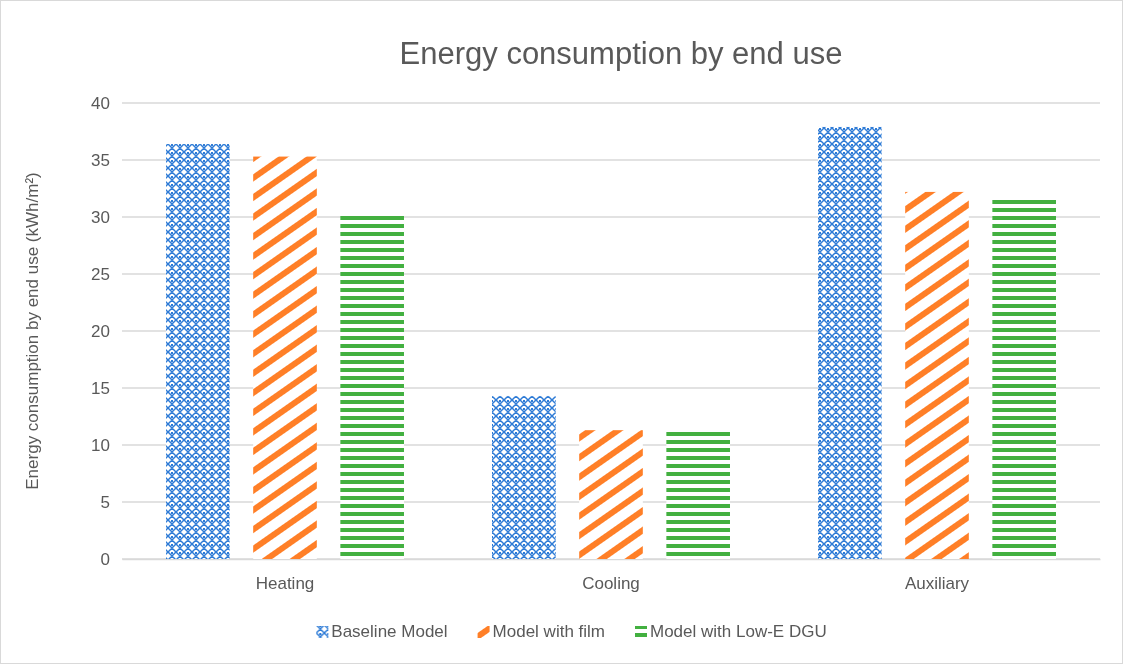 Image resolution: width=1123 pixels, height=664 pixels. I want to click on y-tick-label: 30, so click(100, 217).